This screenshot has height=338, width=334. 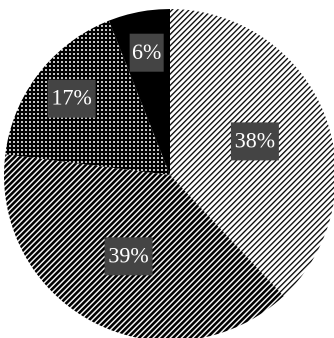 I want to click on data-label: 6%, so click(x=146, y=51).